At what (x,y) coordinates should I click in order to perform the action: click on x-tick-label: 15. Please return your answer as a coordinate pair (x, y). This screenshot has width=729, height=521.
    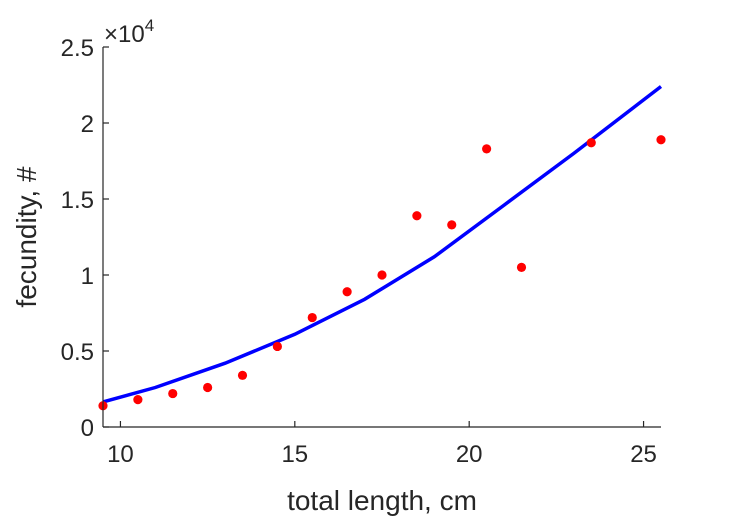
    Looking at the image, I should click on (294, 454).